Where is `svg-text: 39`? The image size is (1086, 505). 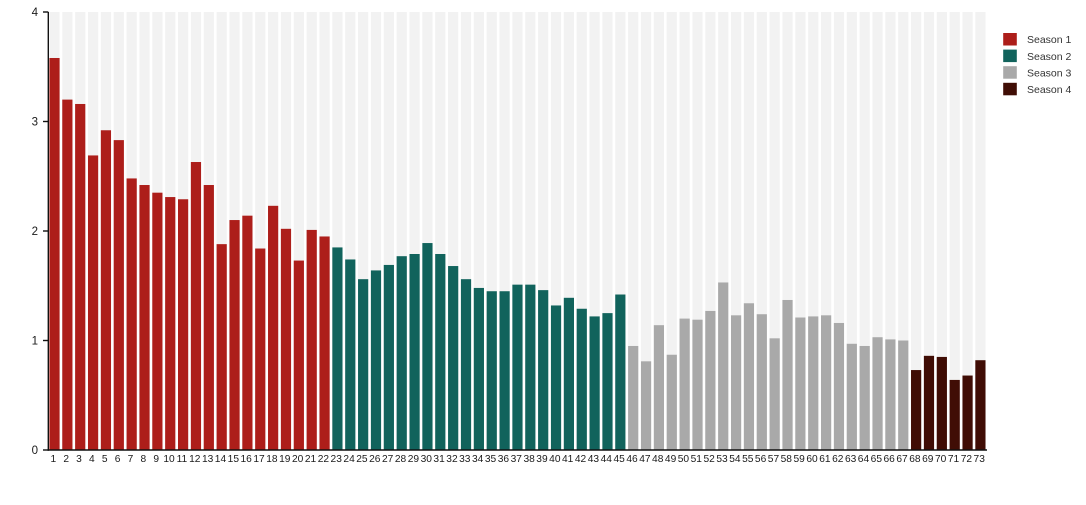 svg-text: 39 is located at coordinates (542, 459).